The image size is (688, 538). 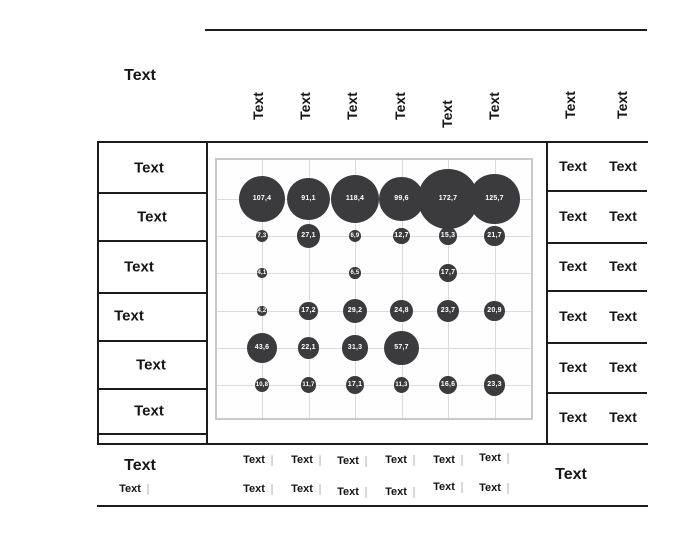 I want to click on bubble: 11,3, so click(x=401, y=385).